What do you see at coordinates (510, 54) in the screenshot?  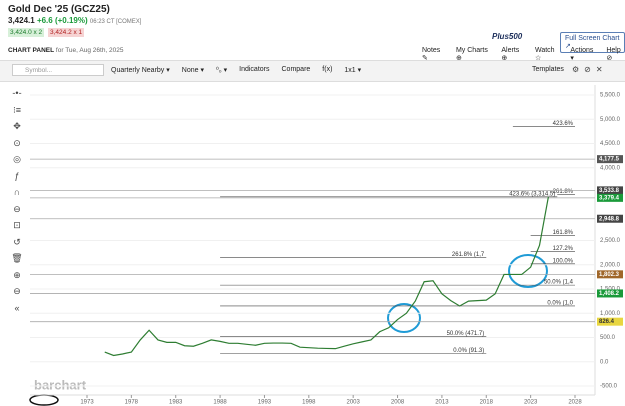 I see `panel-action: Alerts ⊕` at bounding box center [510, 54].